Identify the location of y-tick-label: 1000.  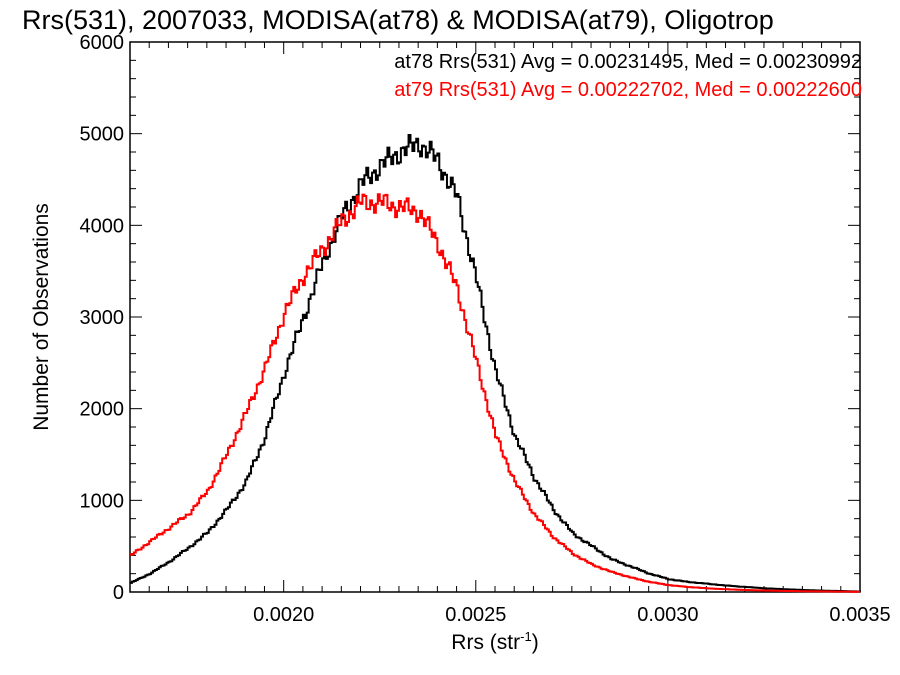
(102, 501).